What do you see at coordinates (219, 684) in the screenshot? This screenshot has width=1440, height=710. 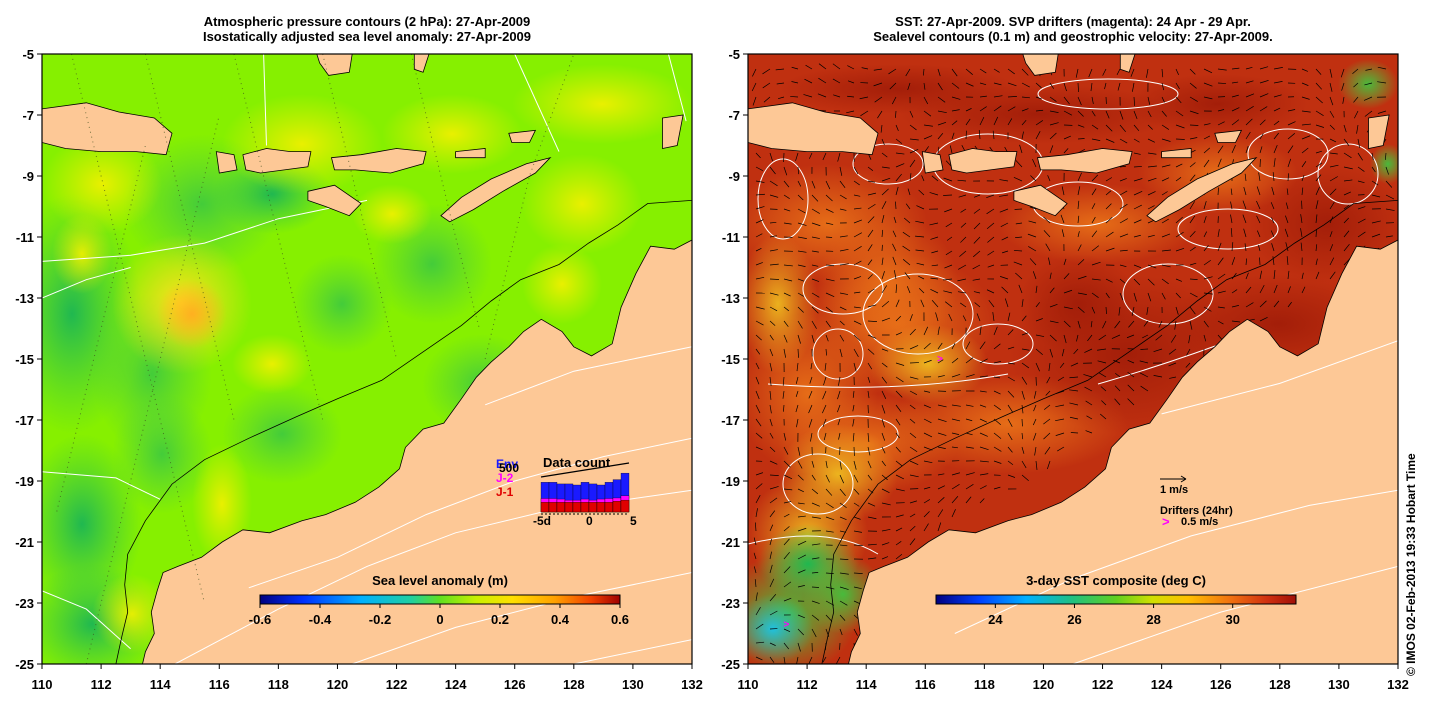 I see `left-x-tick-label: 116` at bounding box center [219, 684].